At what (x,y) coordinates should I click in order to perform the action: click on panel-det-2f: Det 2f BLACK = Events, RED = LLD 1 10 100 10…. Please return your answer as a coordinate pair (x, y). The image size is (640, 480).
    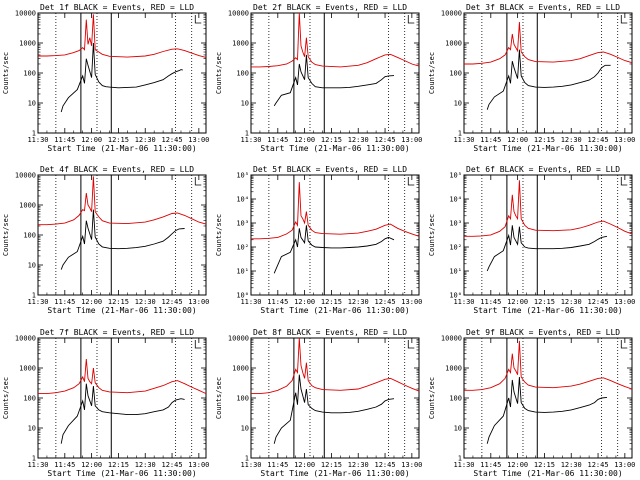
    Looking at the image, I should click on (318, 78).